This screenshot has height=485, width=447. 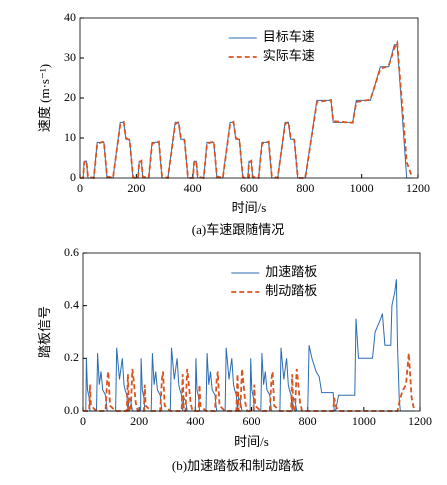 What do you see at coordinates (70, 57) in the screenshot?
I see `y-tick-label: 30` at bounding box center [70, 57].